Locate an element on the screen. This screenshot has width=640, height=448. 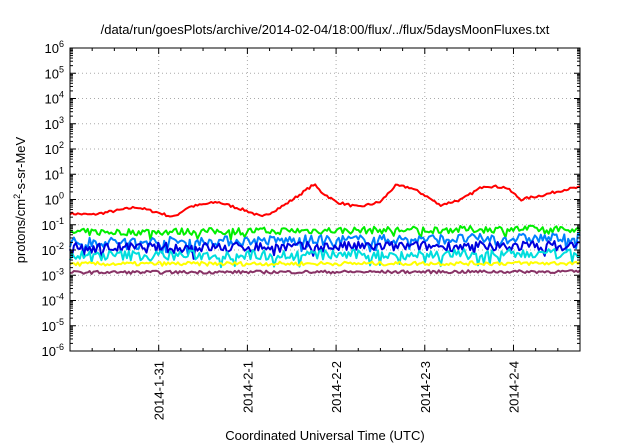
y-tick-label: 10³ is located at coordinates (54, 123).